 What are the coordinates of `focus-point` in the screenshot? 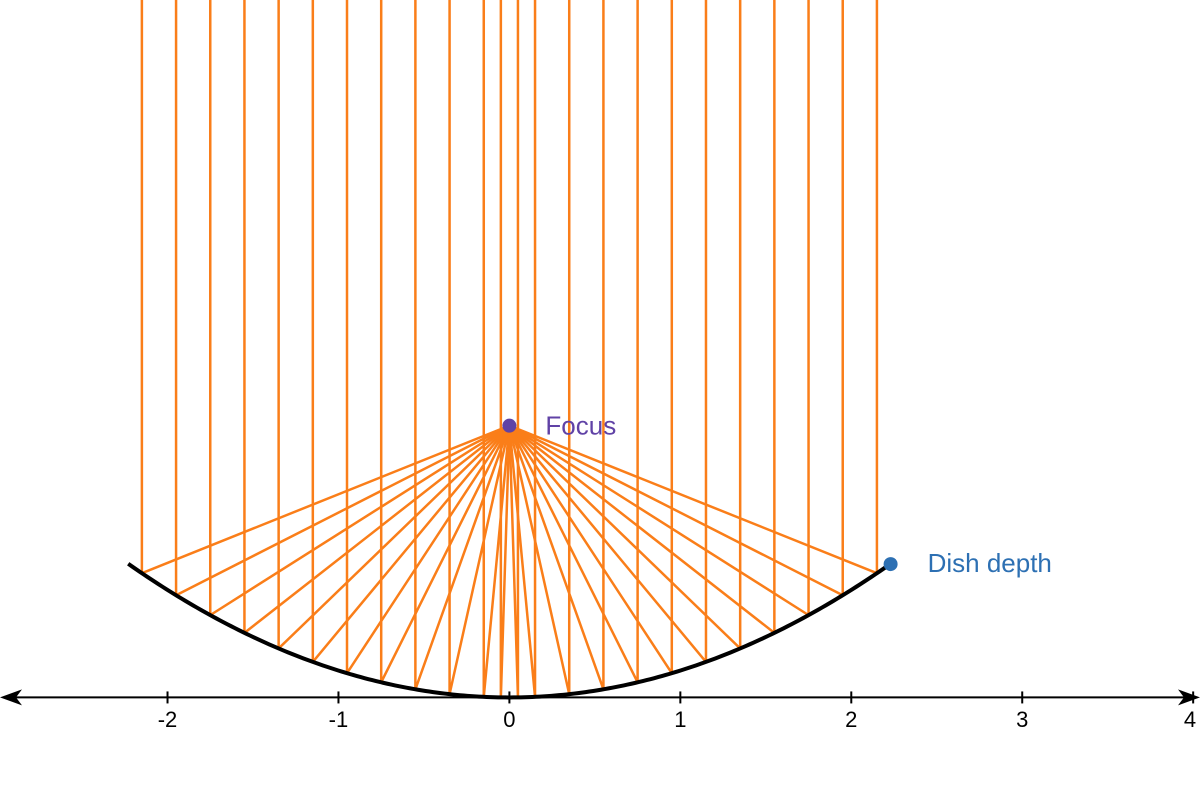 It's located at (509, 425).